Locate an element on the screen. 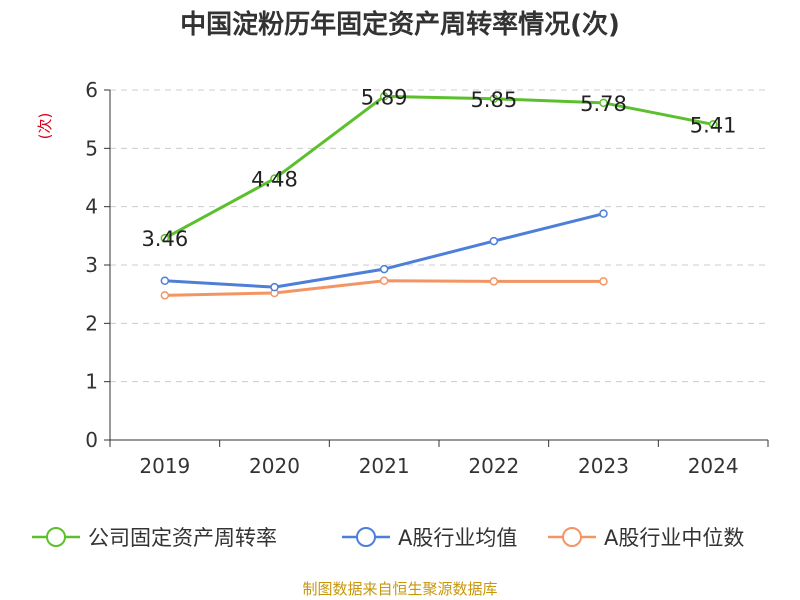 Image resolution: width=800 pixels, height=600 pixels. x-tick-label: 2019 is located at coordinates (164, 466).